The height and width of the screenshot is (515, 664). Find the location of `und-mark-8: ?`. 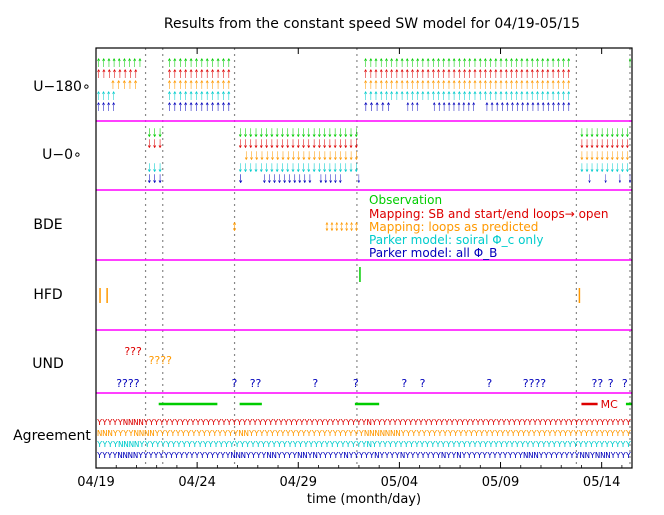

und-mark-8: ? is located at coordinates (423, 383).